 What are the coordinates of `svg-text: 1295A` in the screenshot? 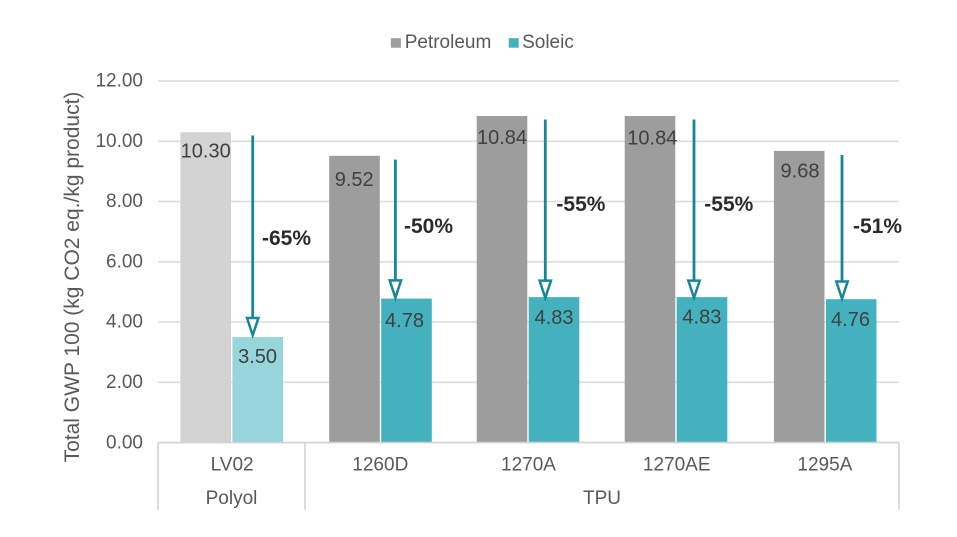 It's located at (824, 465).